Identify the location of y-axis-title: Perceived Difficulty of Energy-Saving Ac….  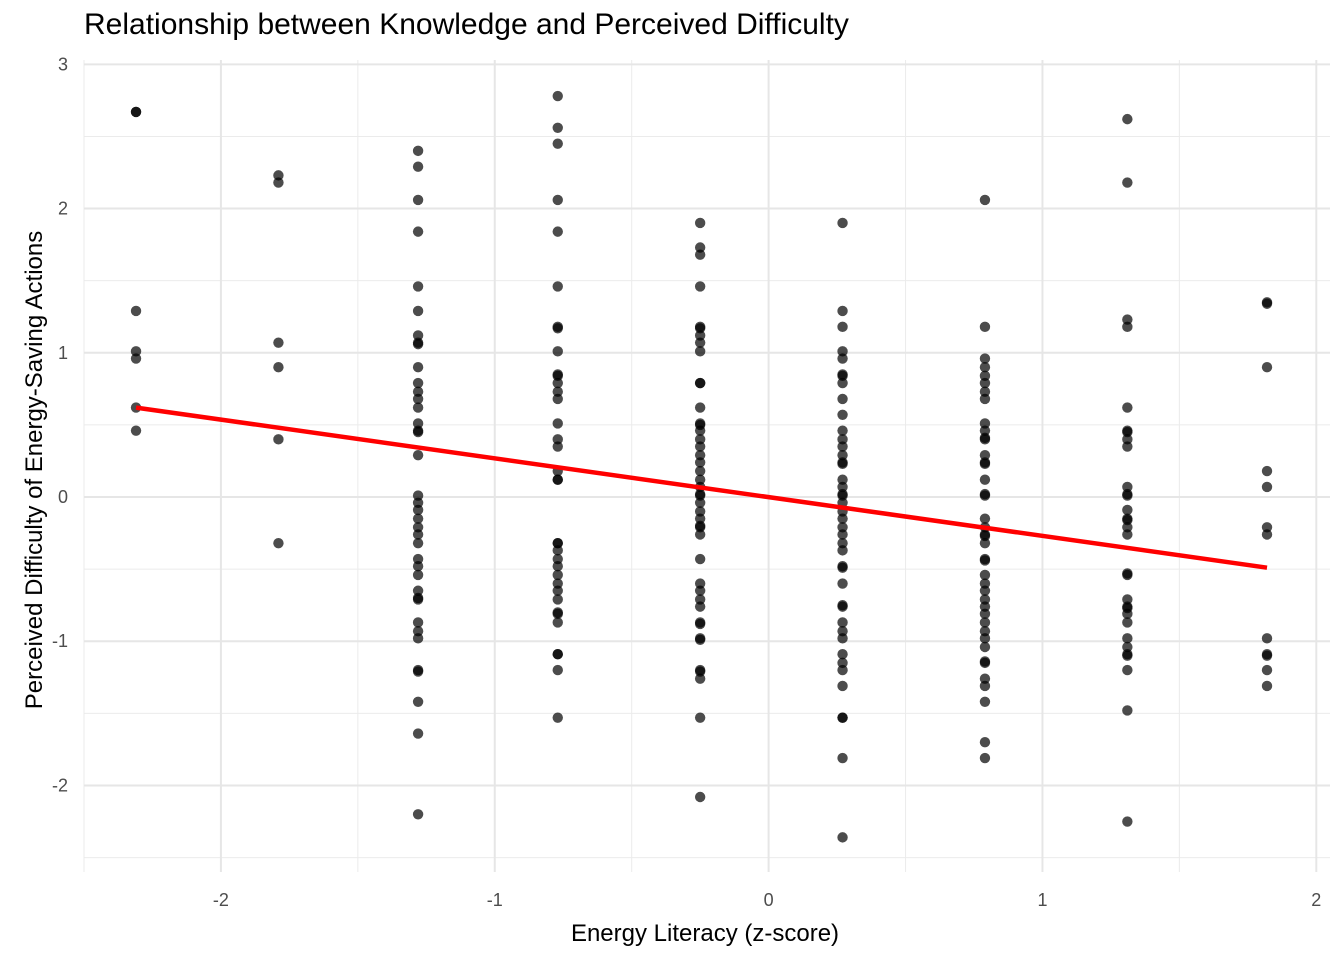
(34, 470).